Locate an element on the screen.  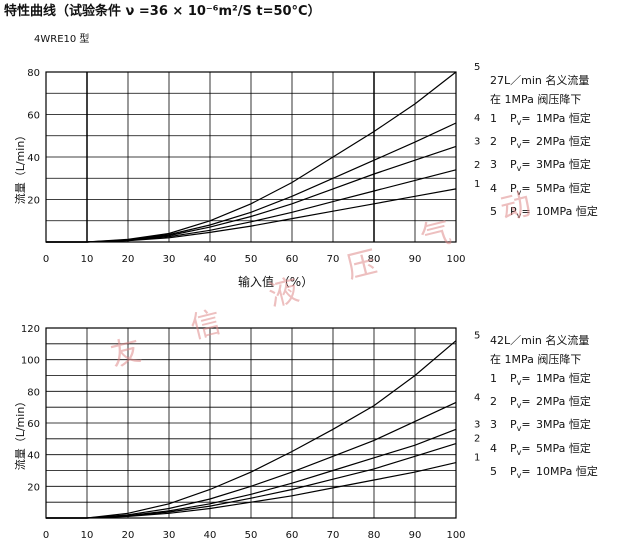
legend-item-number: 2 is located at coordinates (493, 402).